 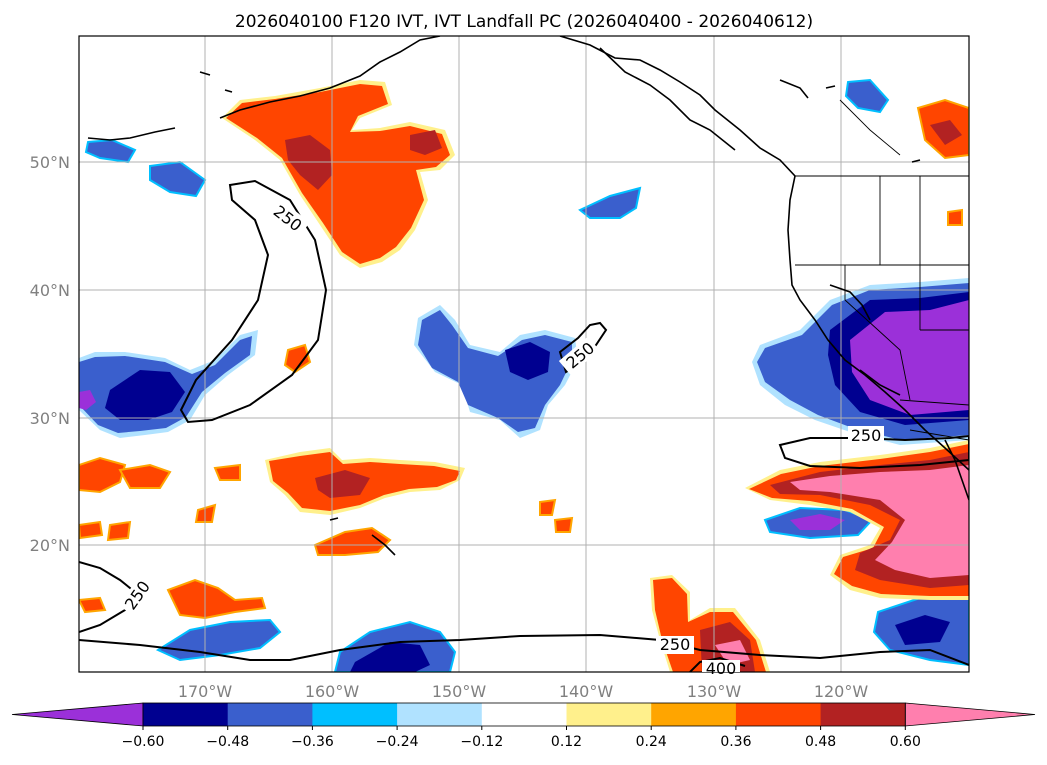 I want to click on colorbar, so click(x=523, y=714).